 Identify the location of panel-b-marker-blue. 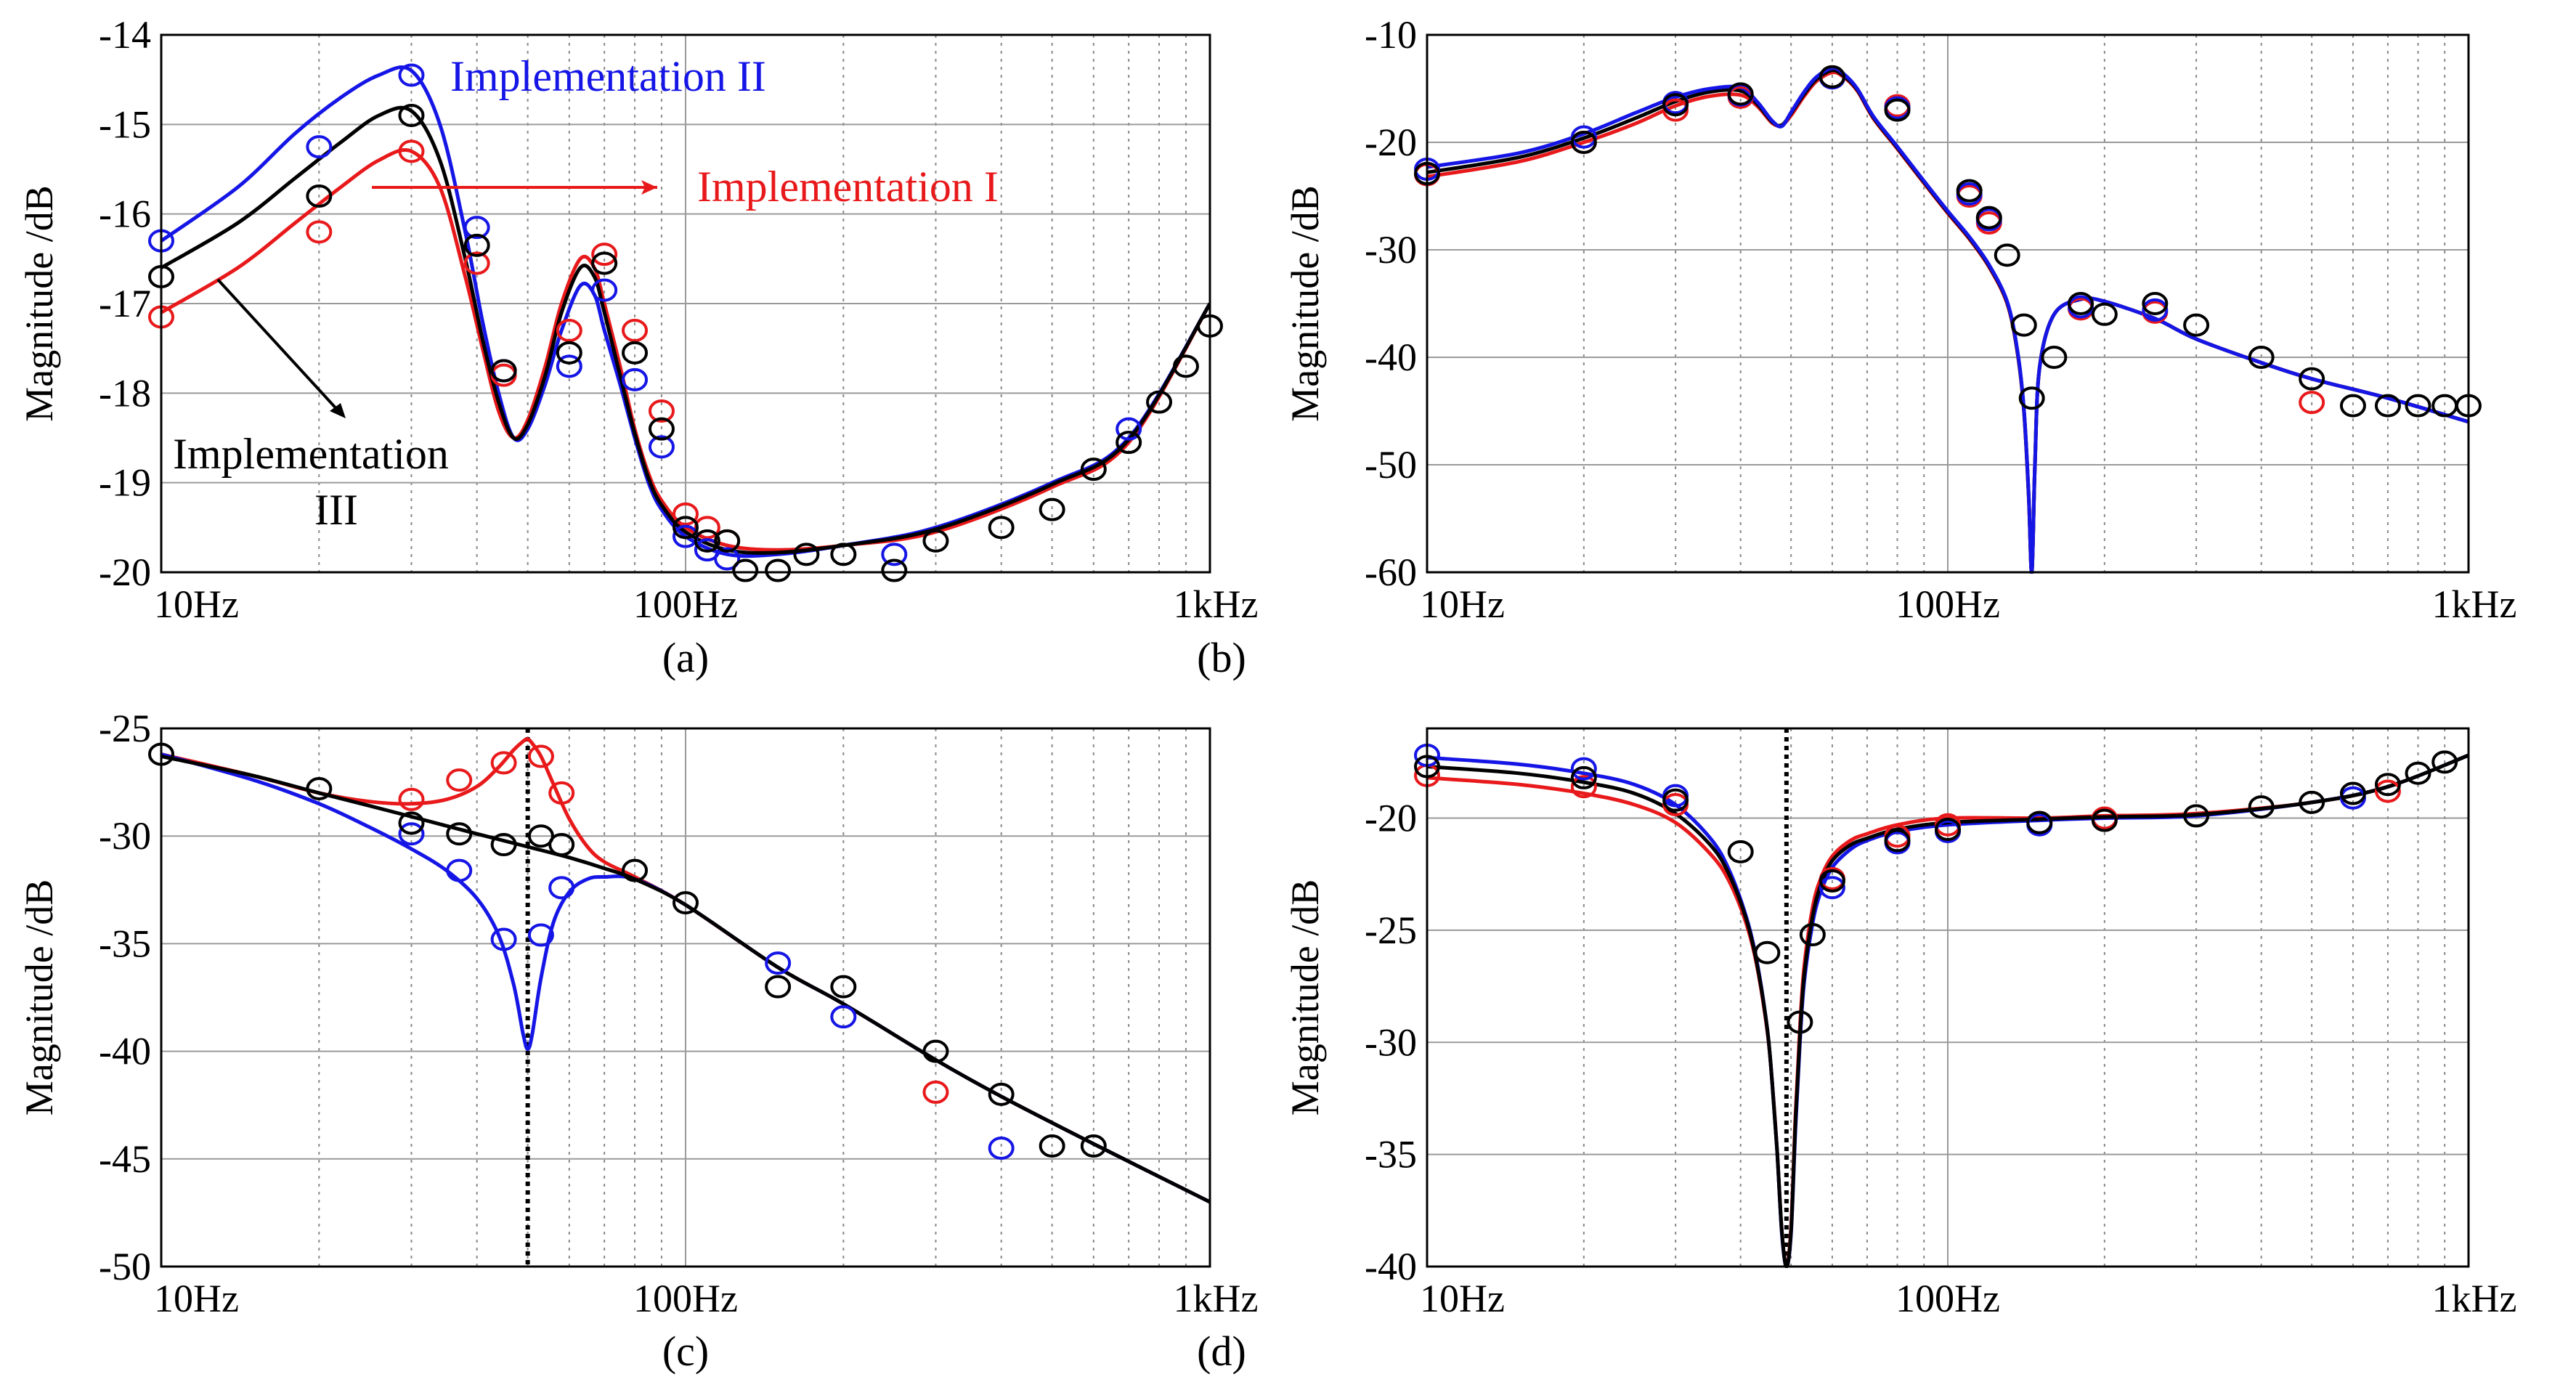
(2155, 310).